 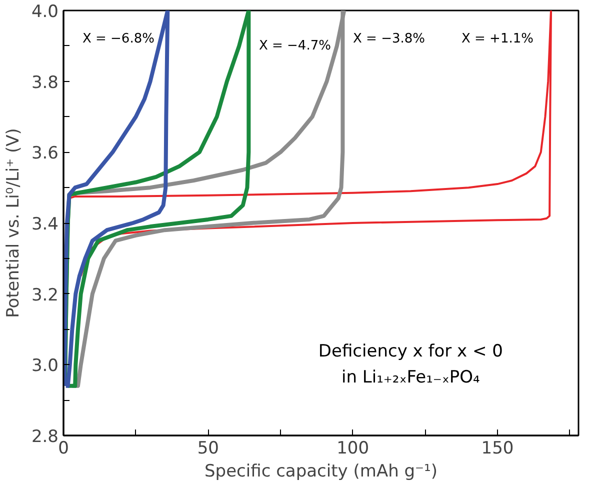 What do you see at coordinates (208, 448) in the screenshot?
I see `x-tick-label: 50` at bounding box center [208, 448].